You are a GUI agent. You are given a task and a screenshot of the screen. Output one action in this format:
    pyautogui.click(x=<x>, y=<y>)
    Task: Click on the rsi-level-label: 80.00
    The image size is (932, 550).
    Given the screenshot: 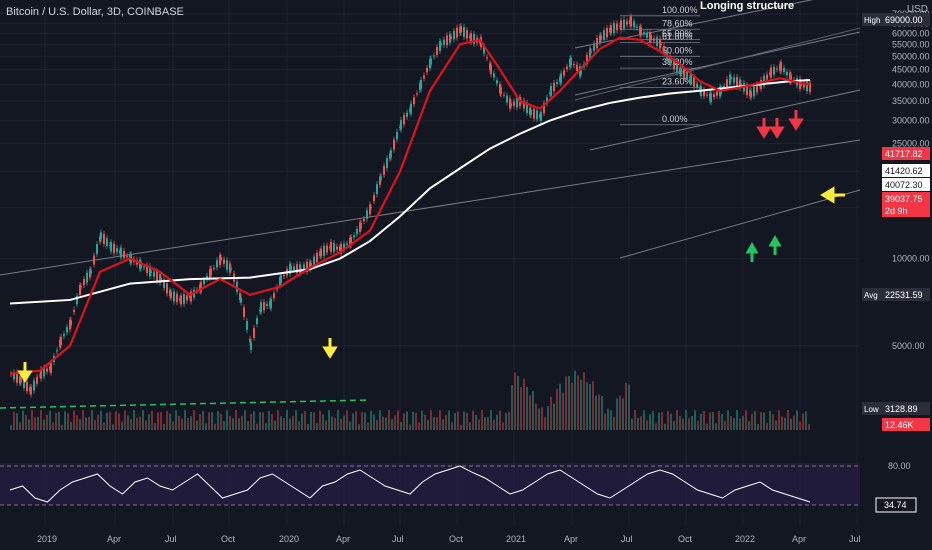 What is the action you would take?
    pyautogui.click(x=899, y=466)
    